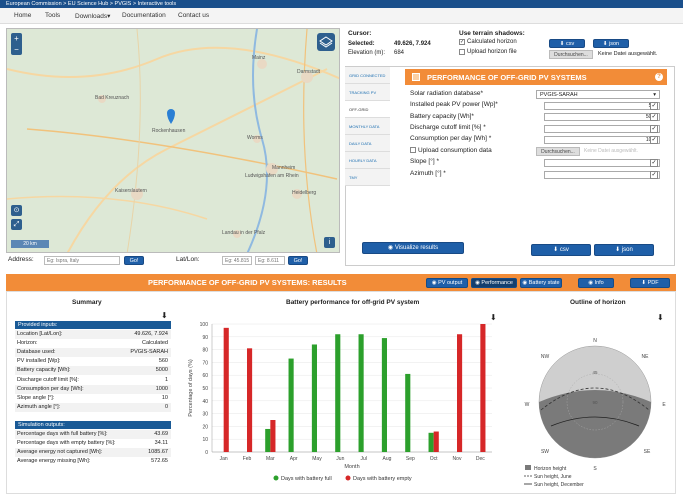 This screenshot has height=500, width=683. What do you see at coordinates (205, 363) in the screenshot?
I see `y-tick-label: 70` at bounding box center [205, 363].